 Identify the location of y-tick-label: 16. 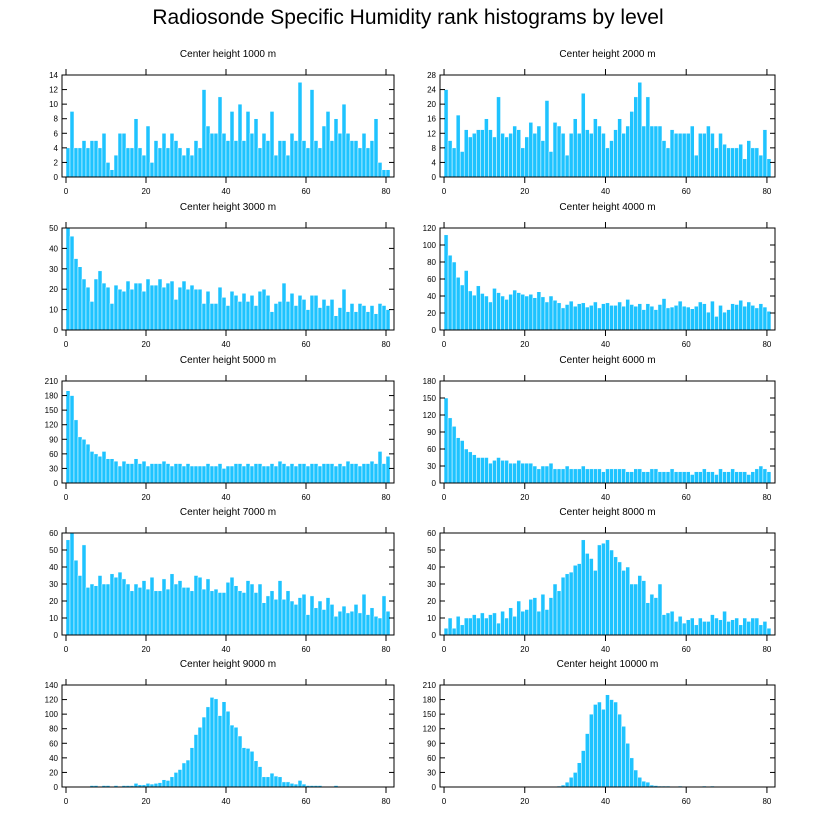
(431, 119).